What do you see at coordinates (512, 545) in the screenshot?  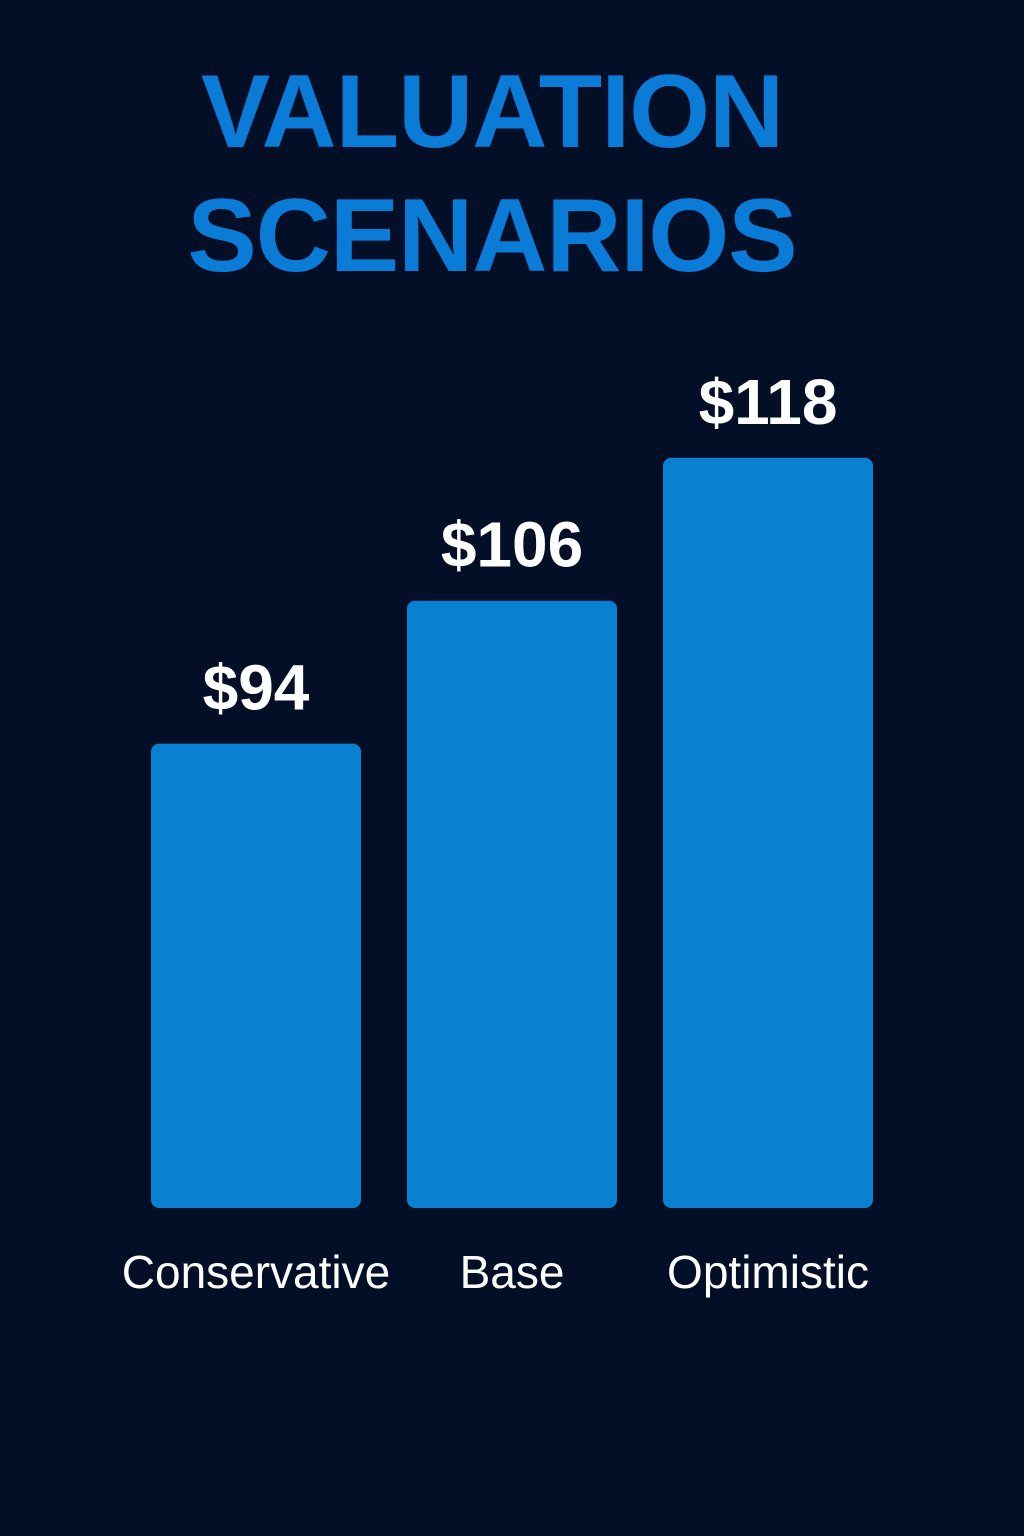 I see `value-label: $106` at bounding box center [512, 545].